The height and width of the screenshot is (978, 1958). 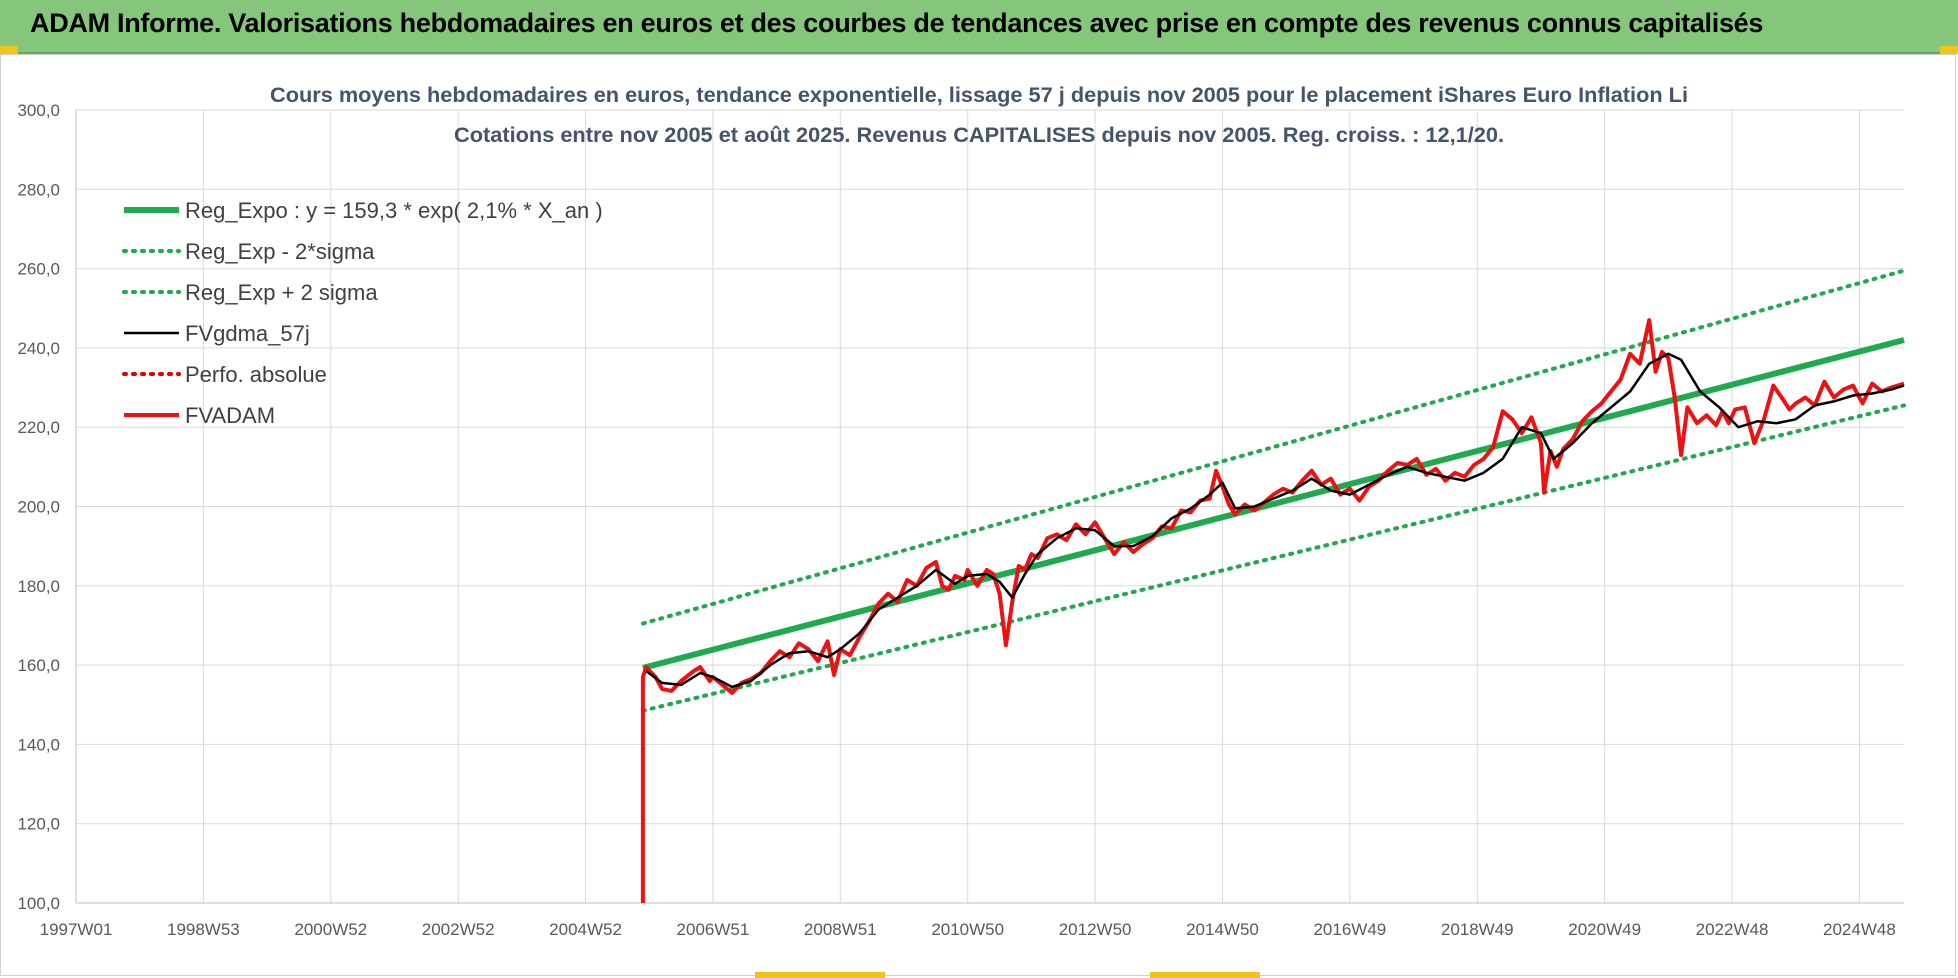 What do you see at coordinates (1604, 929) in the screenshot?
I see `x-tick-label: 2020W49` at bounding box center [1604, 929].